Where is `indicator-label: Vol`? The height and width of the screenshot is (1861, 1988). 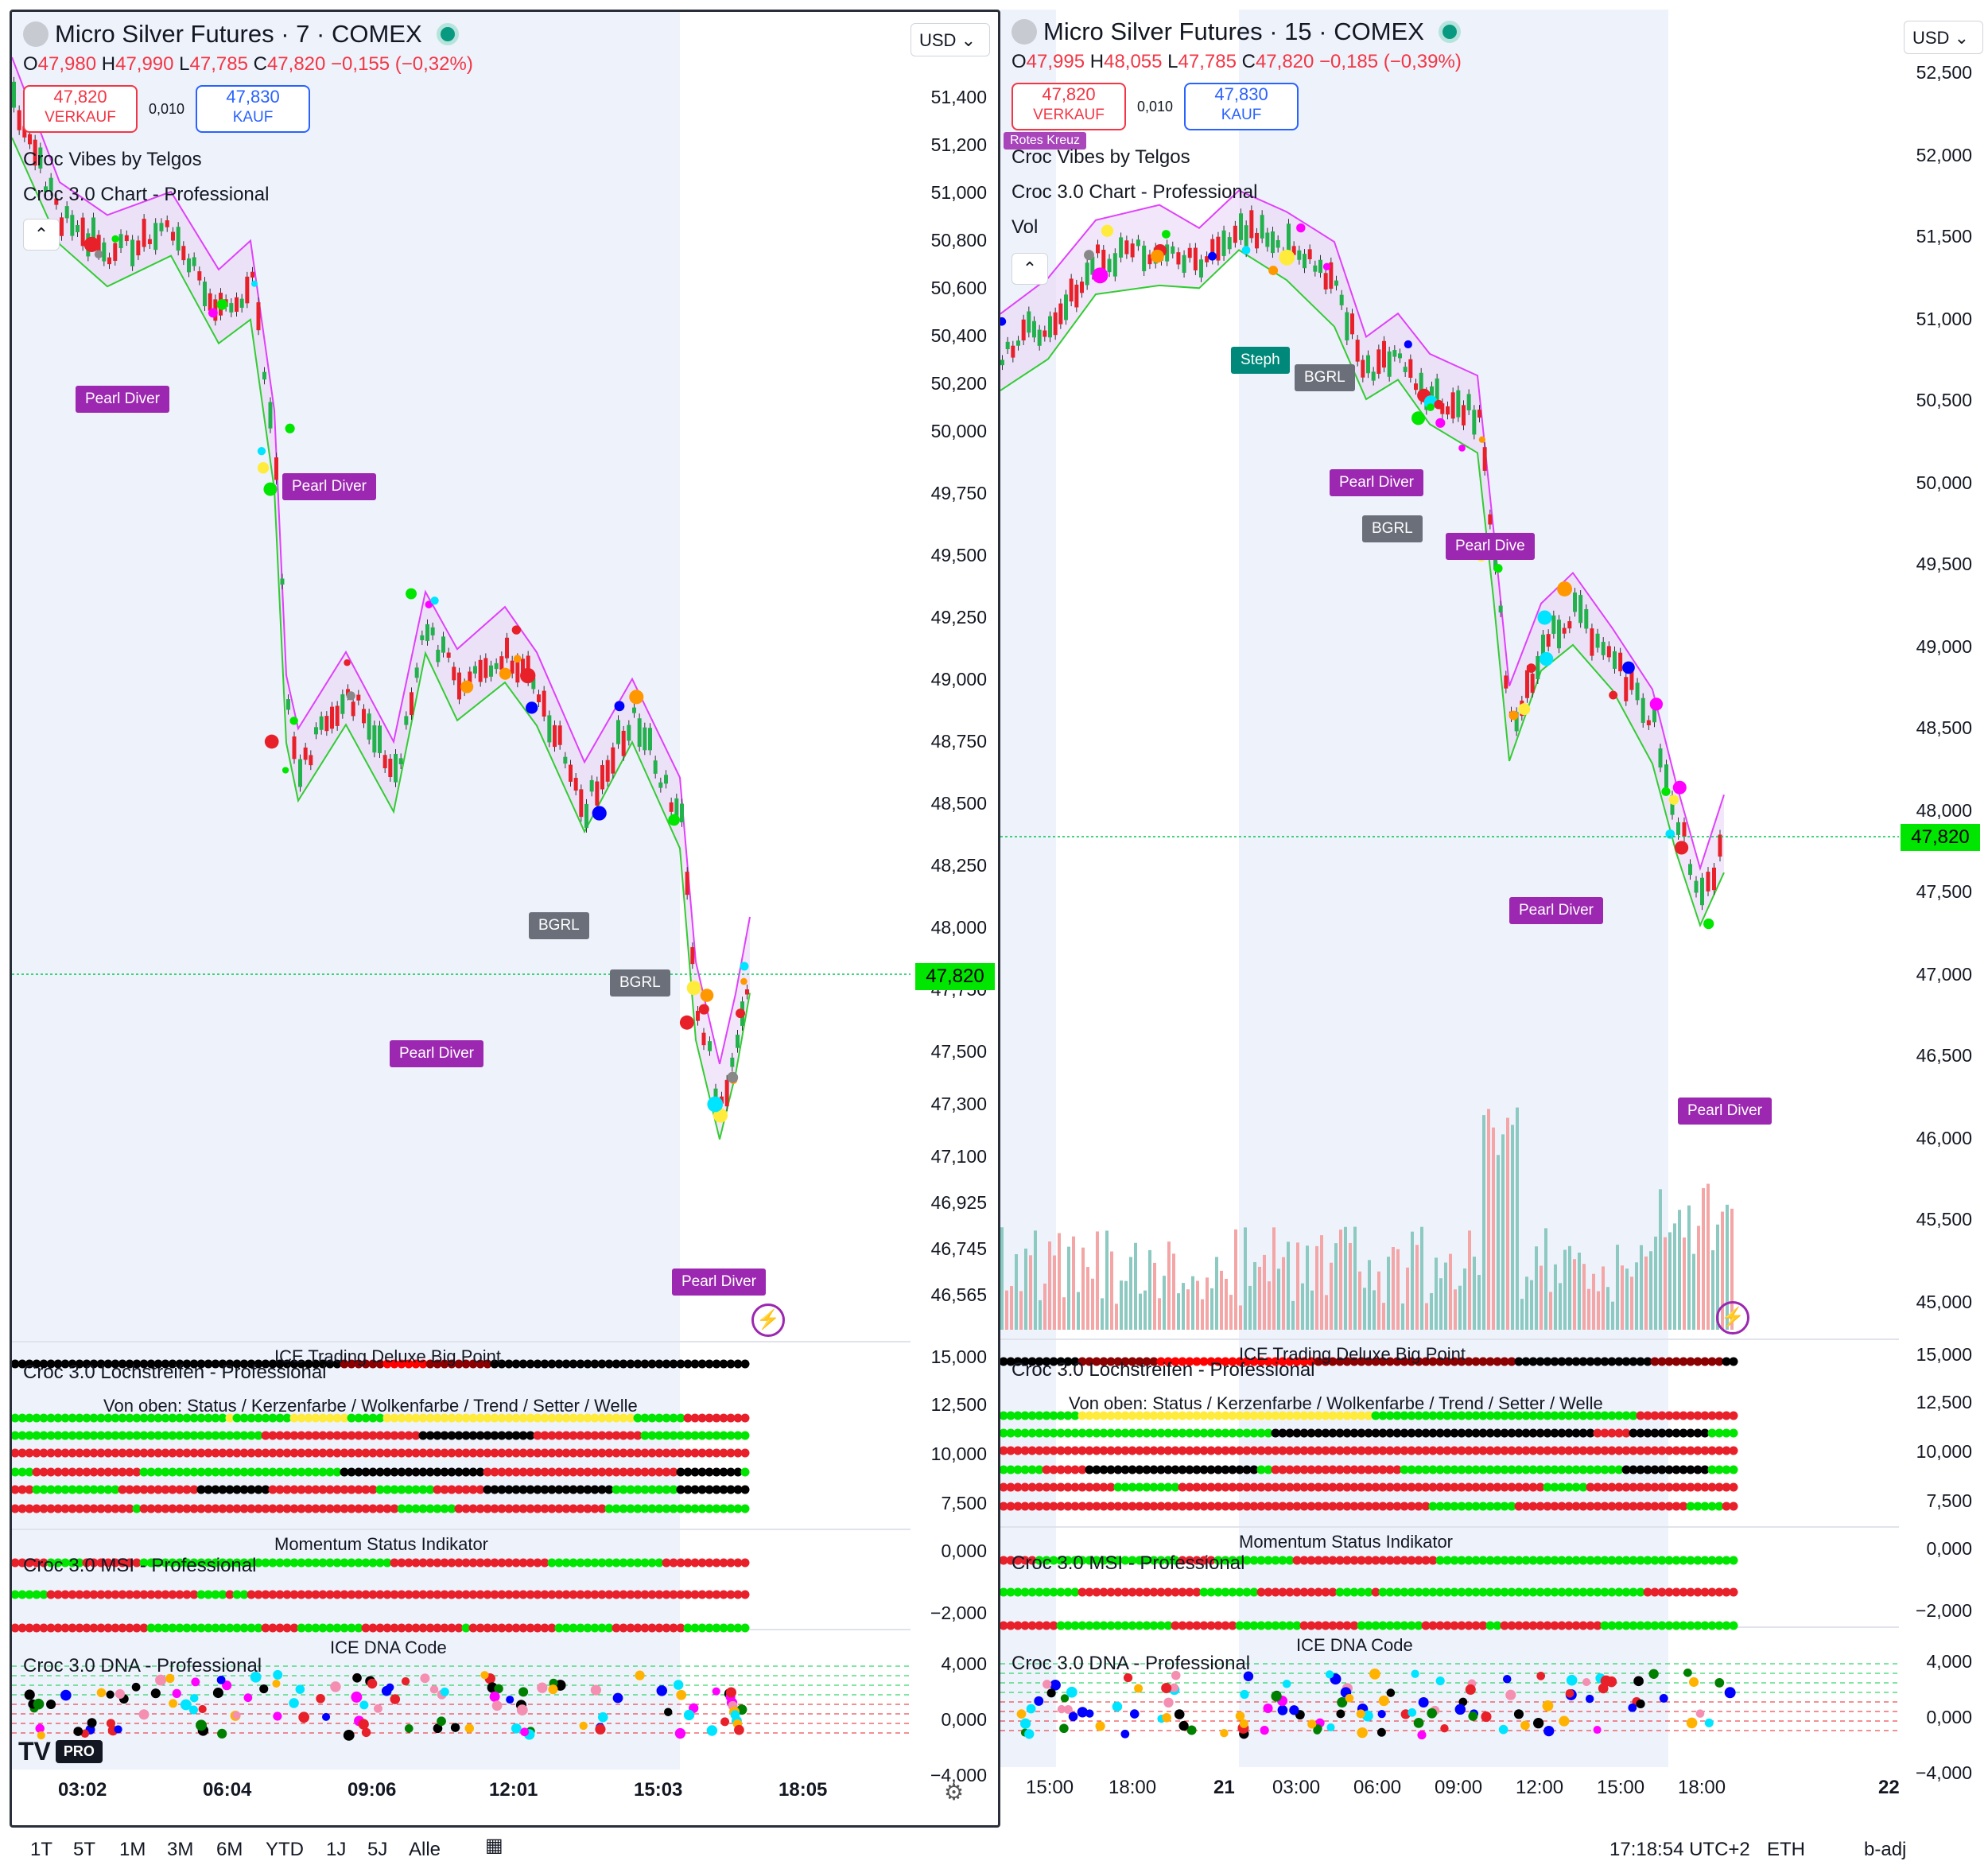
indicator-label: Vol is located at coordinates (1025, 227).